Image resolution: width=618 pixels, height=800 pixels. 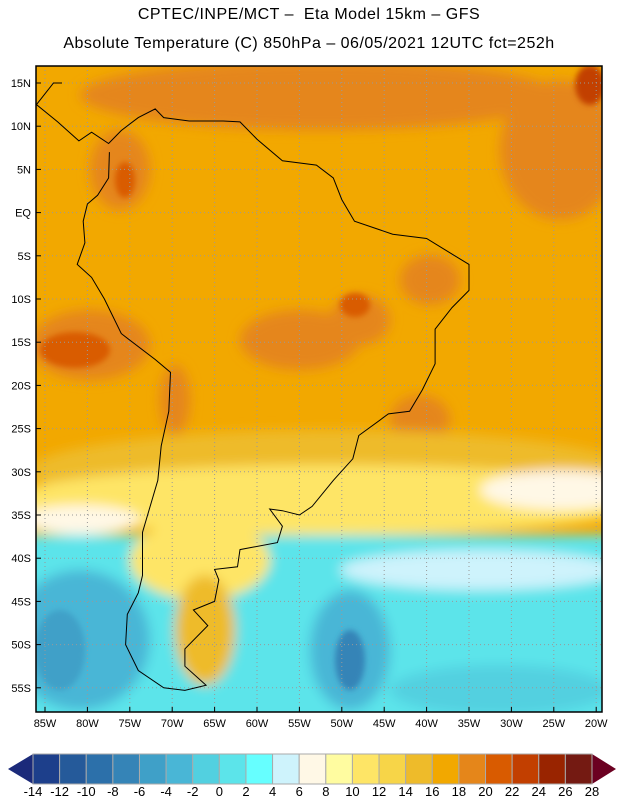 I want to click on colorbar-label: 22, so click(x=512, y=791).